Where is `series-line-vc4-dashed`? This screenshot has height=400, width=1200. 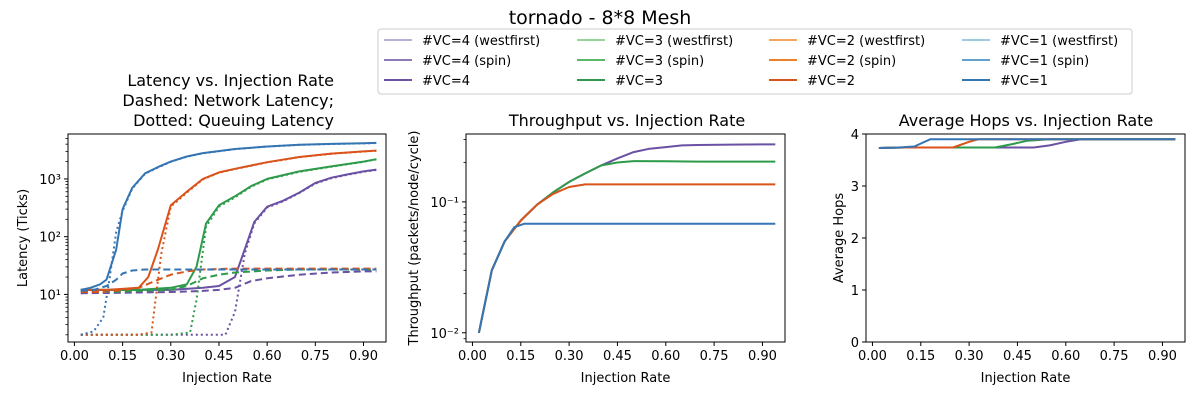 series-line-vc4-dashed is located at coordinates (228, 282).